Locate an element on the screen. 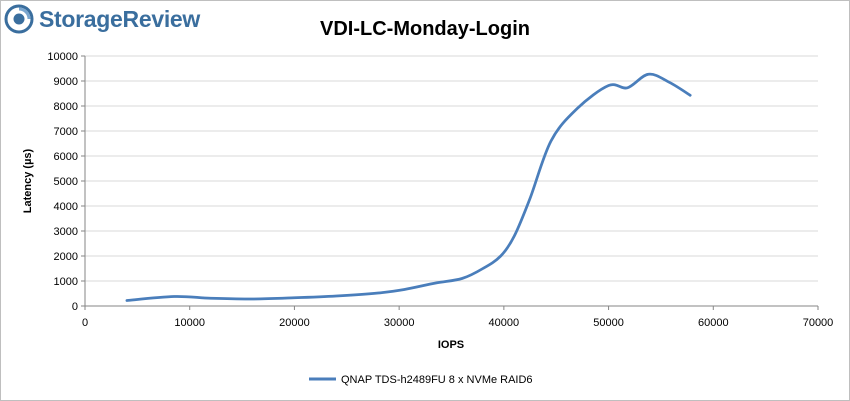 Image resolution: width=850 pixels, height=401 pixels. x-tick-label: 0 is located at coordinates (85, 323).